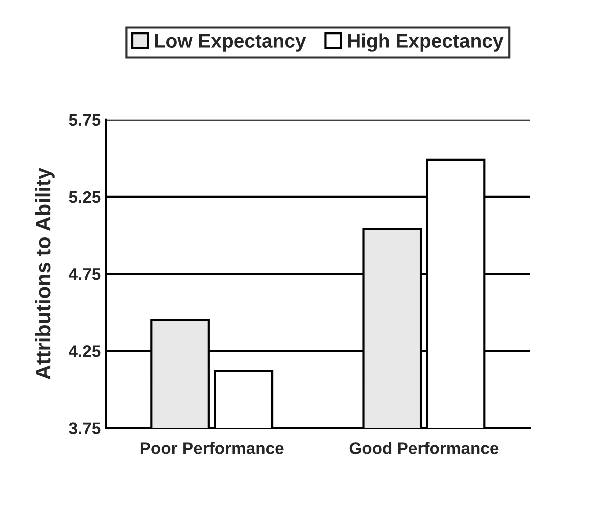 The height and width of the screenshot is (508, 606). I want to click on x-tick-label: Good Performance, so click(424, 448).